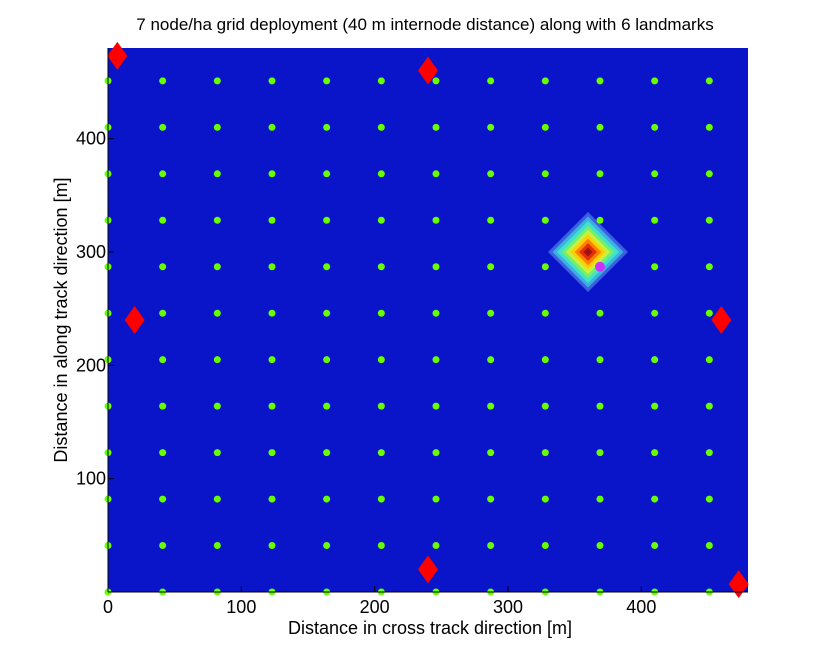 This screenshot has width=830, height=664. Describe the element at coordinates (375, 607) in the screenshot. I see `x-tick-label: 200` at that location.